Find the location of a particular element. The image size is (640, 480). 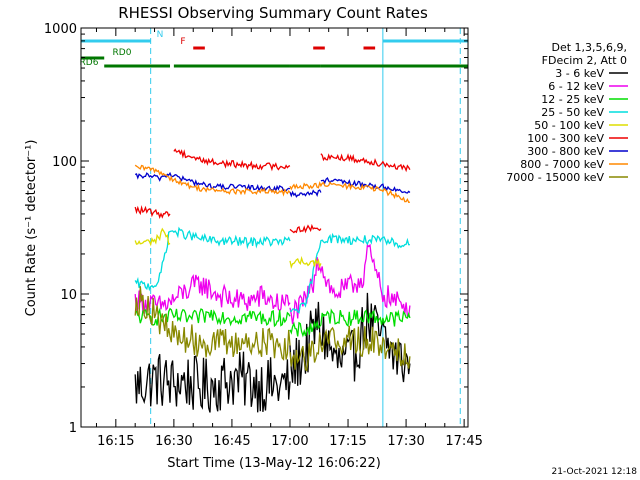

y-tick-label: 100 is located at coordinates (64, 162).